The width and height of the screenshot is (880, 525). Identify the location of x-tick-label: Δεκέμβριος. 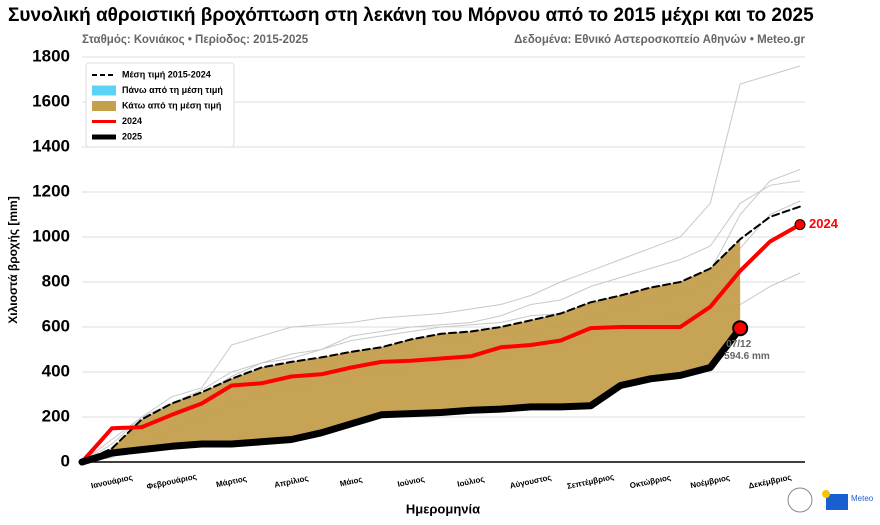
(770, 482).